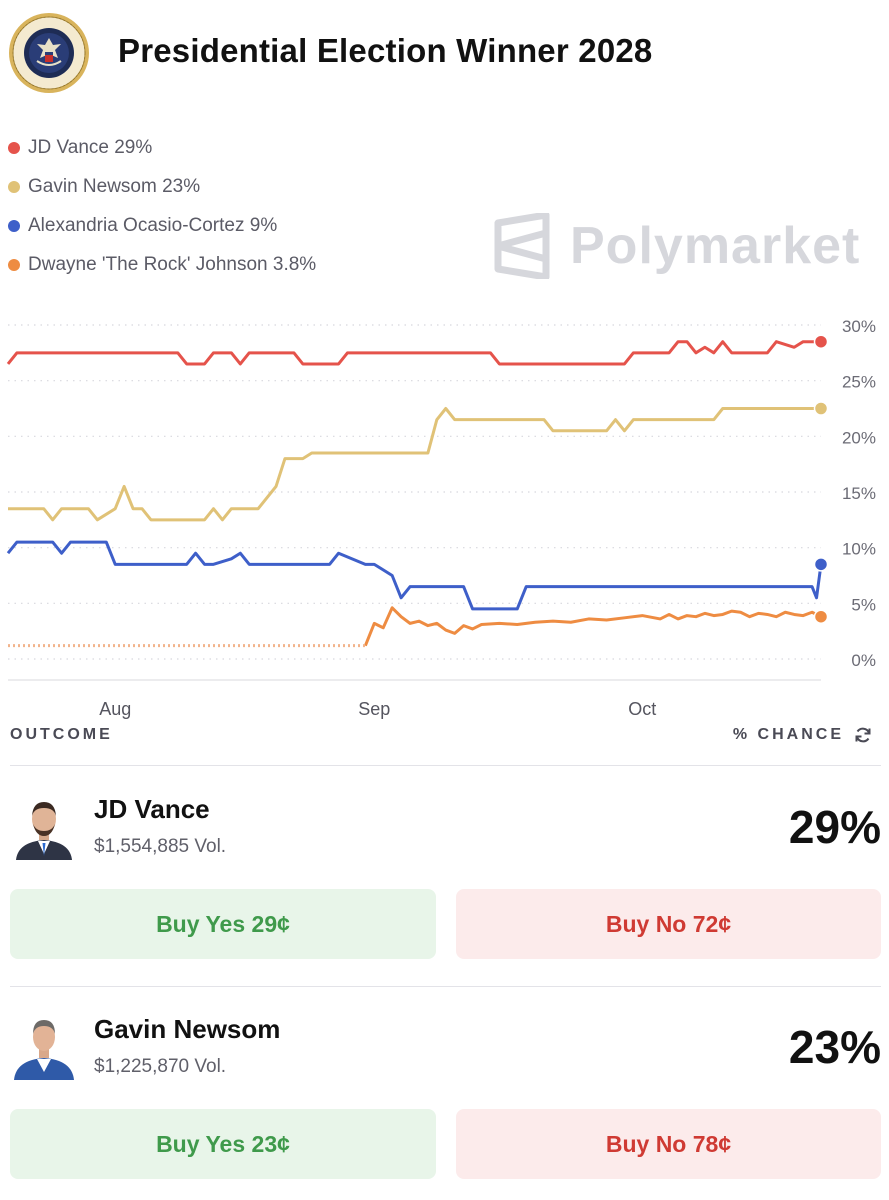 This screenshot has width=889, height=1200. Describe the element at coordinates (90, 147) in the screenshot. I see `legend-label: JD Vance 29%` at that location.